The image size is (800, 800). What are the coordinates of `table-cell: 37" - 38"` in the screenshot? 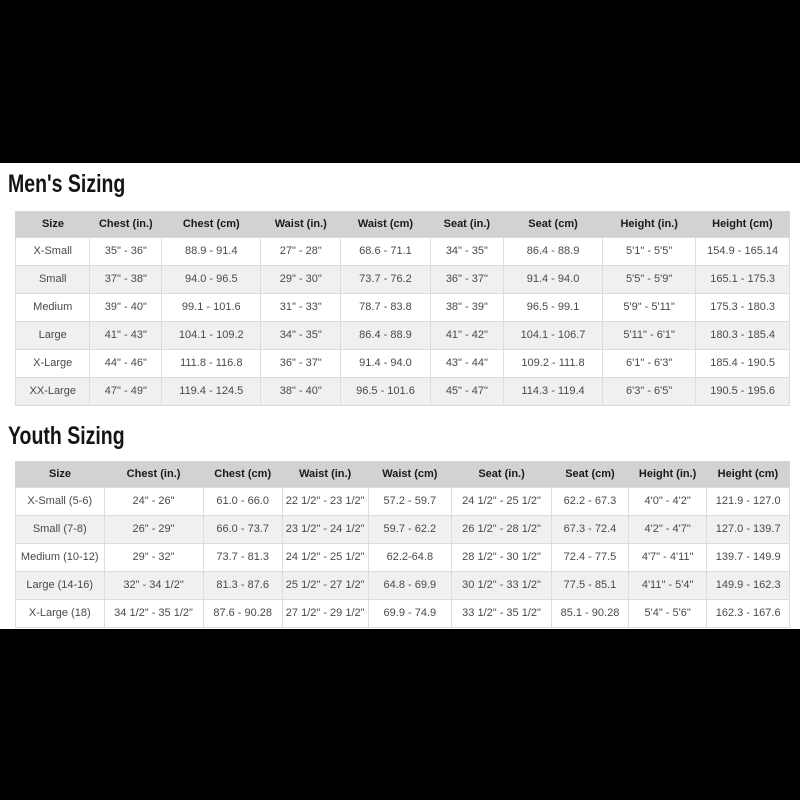 It's located at (126, 279).